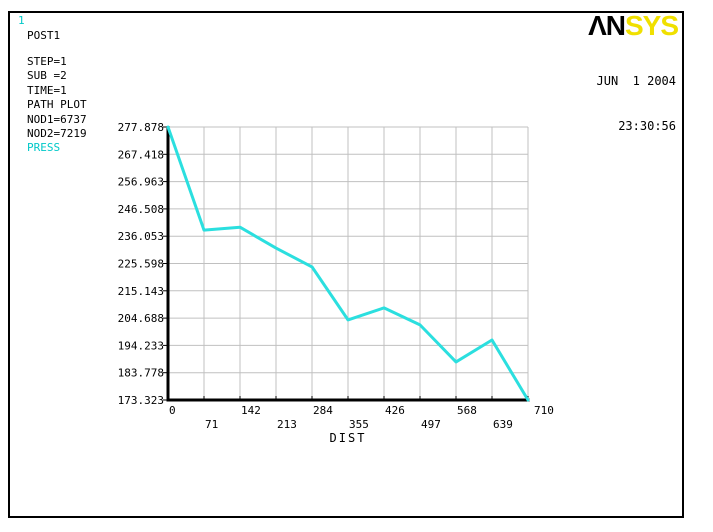 The width and height of the screenshot is (713, 532). Describe the element at coordinates (57, 133) in the screenshot. I see `info-node2: NOD2=7219` at that location.